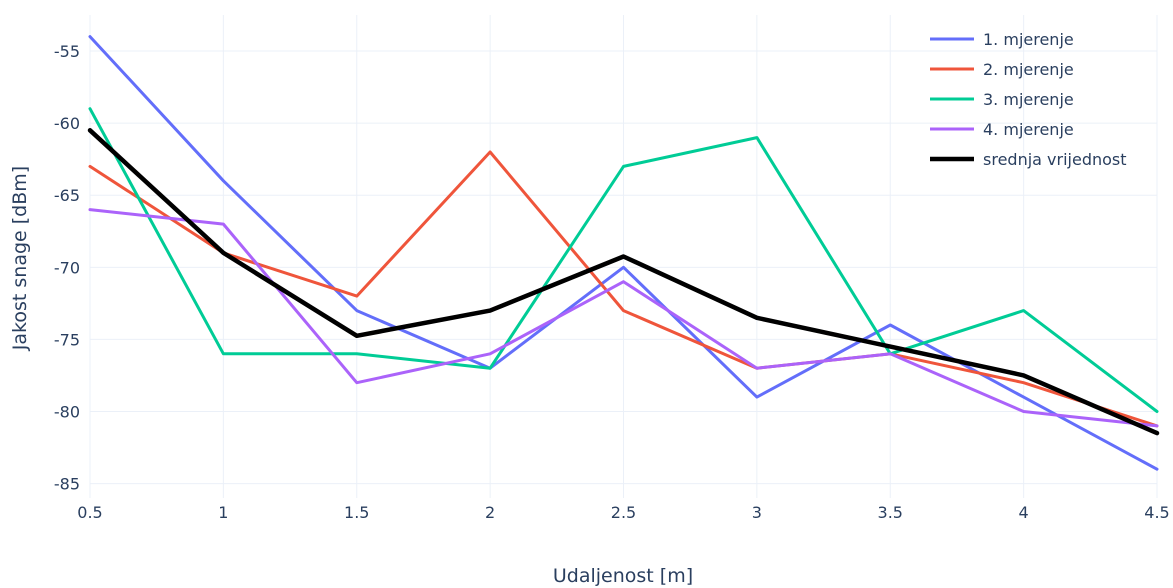  What do you see at coordinates (67, 123) in the screenshot?
I see `y-tick-label: -60` at bounding box center [67, 123].